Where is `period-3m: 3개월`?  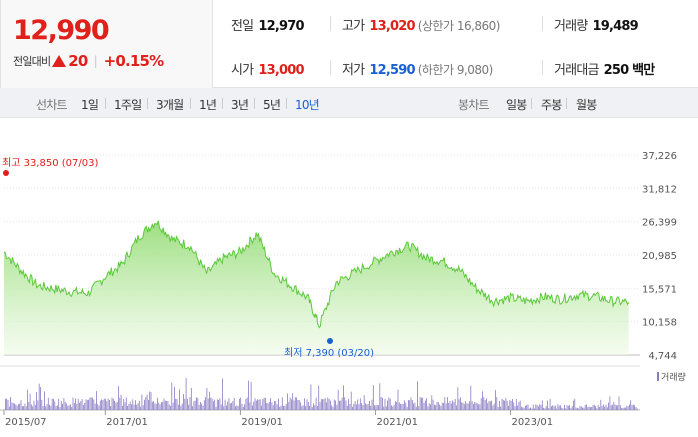
period-3m: 3개월 is located at coordinates (170, 105).